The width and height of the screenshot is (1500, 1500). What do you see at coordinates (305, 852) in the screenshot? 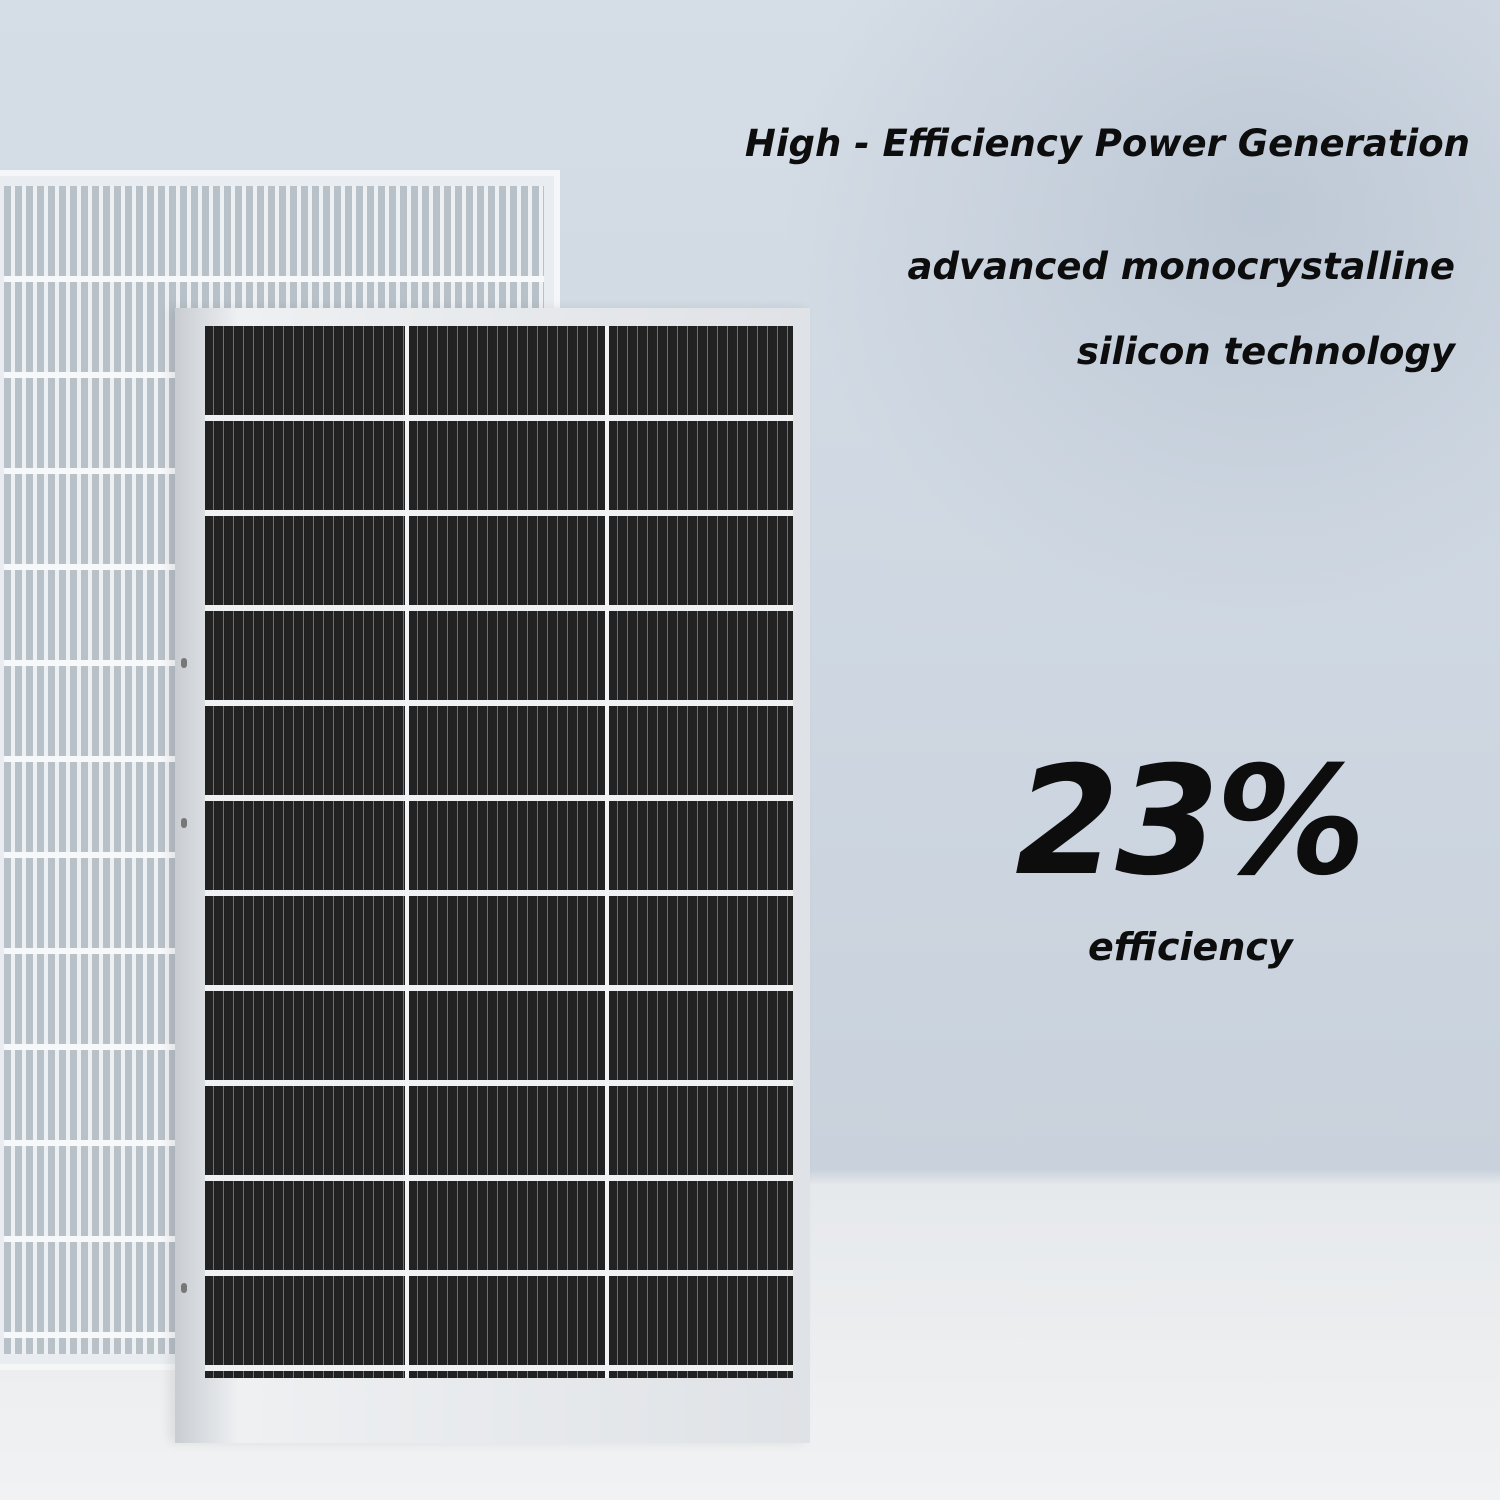
I see `cell-section-left` at bounding box center [305, 852].